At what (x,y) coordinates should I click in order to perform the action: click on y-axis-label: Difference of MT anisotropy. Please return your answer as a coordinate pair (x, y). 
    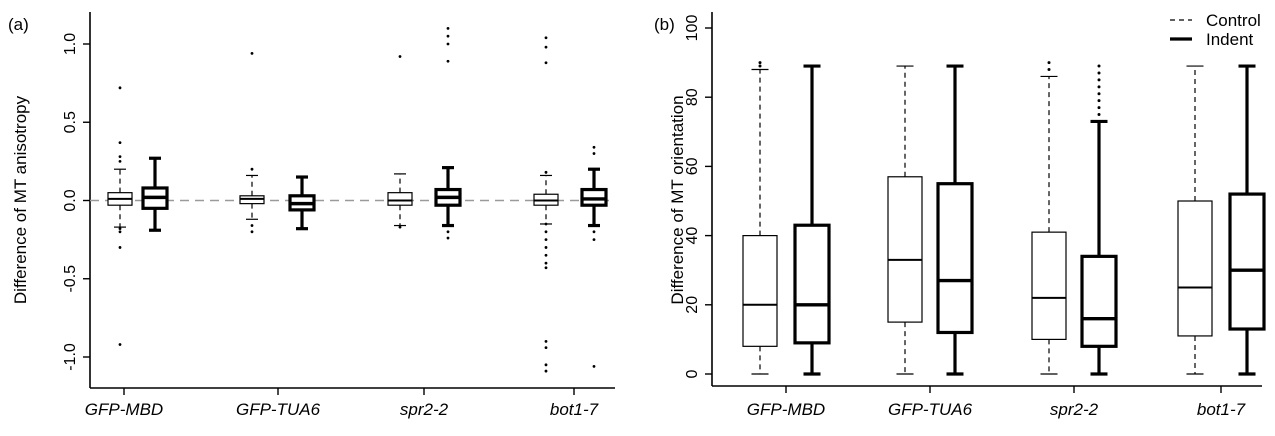
    Looking at the image, I should click on (20, 199).